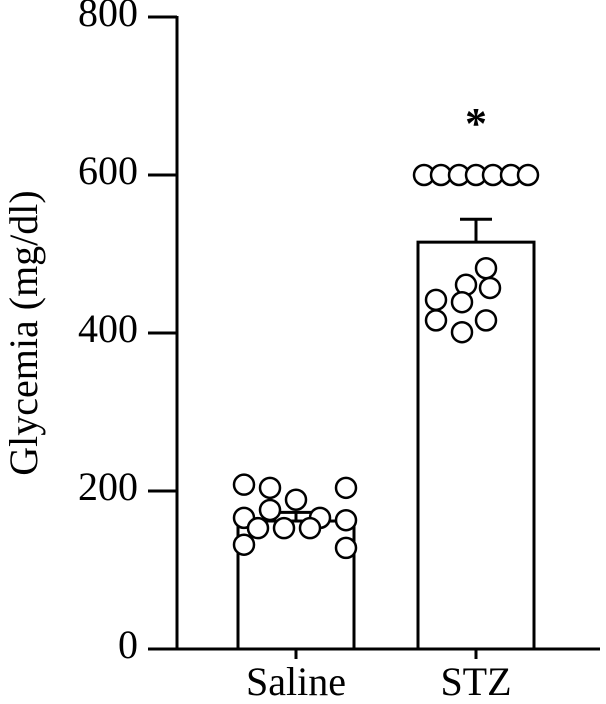  What do you see at coordinates (108, 17) in the screenshot?
I see `y-tick-label: 800` at bounding box center [108, 17].